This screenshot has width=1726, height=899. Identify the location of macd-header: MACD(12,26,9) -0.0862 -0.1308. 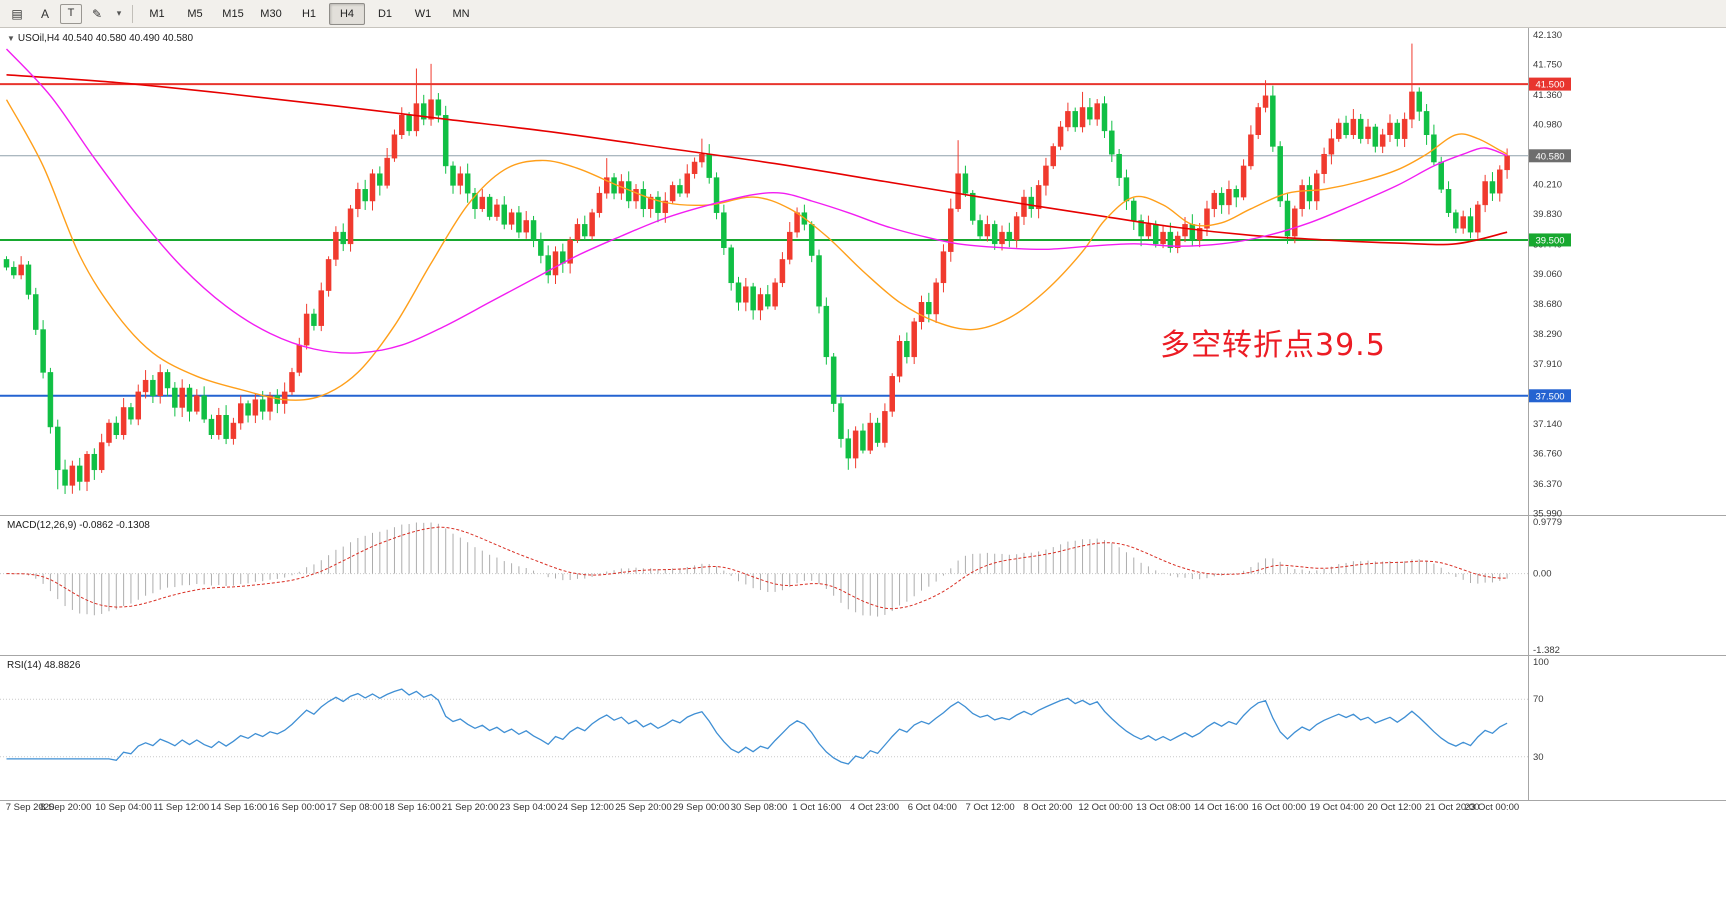
(78, 525).